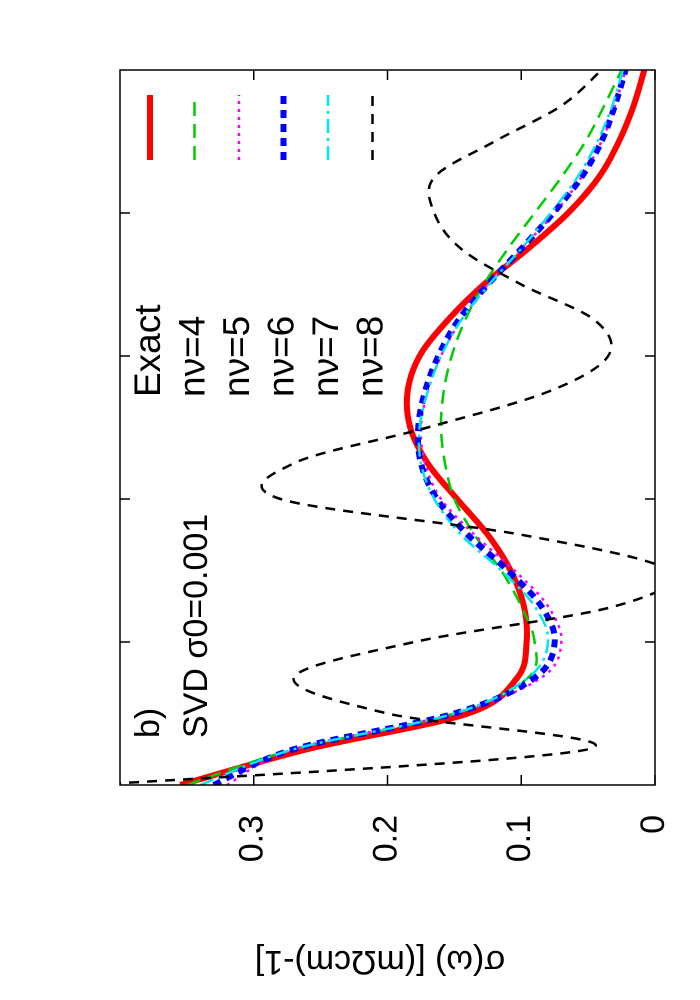 Image resolution: width=700 pixels, height=1000 pixels. What do you see at coordinates (147, 350) in the screenshot?
I see `legend-label: Exact` at bounding box center [147, 350].